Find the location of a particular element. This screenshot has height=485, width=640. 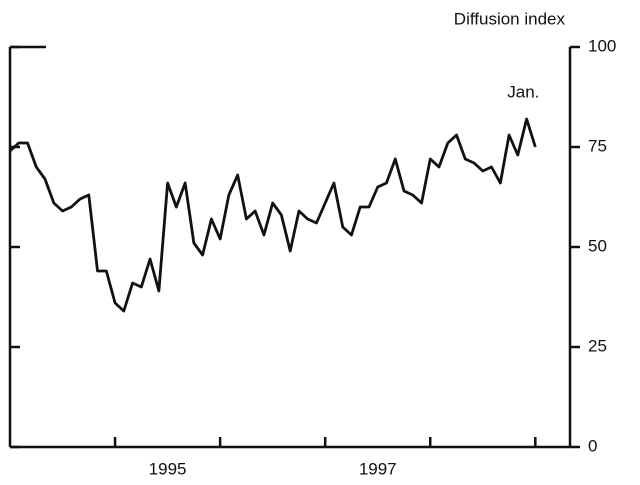

x-tick-label: 1995 is located at coordinates (168, 468).